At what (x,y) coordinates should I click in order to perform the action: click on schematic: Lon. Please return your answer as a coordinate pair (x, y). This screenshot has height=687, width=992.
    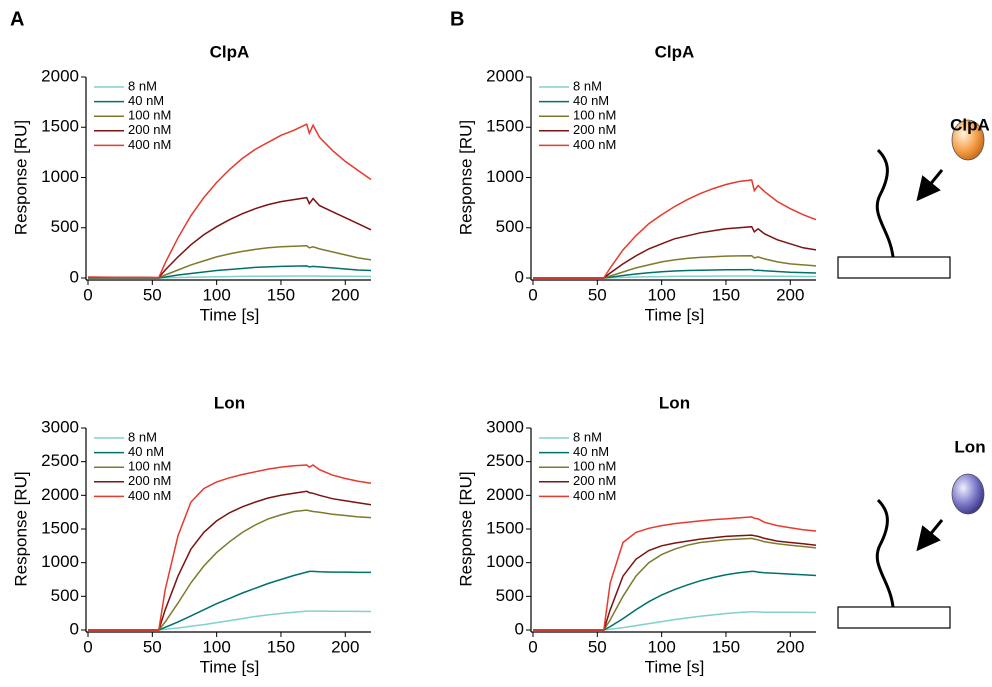
    Looking at the image, I should click on (911, 533).